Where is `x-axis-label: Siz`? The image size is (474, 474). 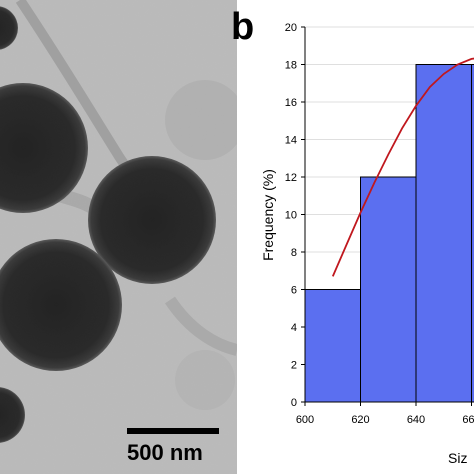
x-axis-label: Siz is located at coordinates (457, 458).